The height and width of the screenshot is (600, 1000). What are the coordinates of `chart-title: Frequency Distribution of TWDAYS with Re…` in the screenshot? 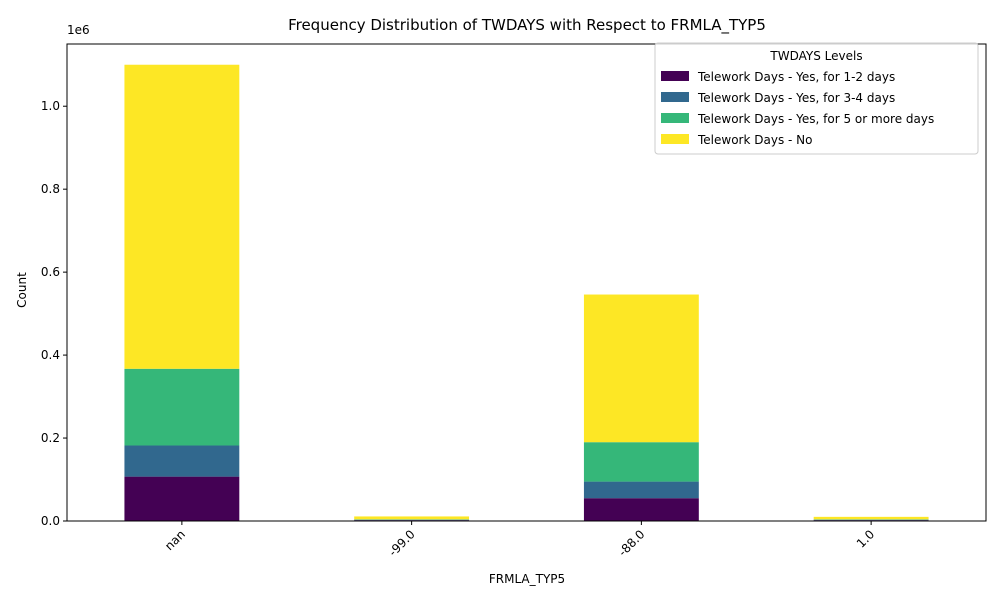 It's located at (527, 25).